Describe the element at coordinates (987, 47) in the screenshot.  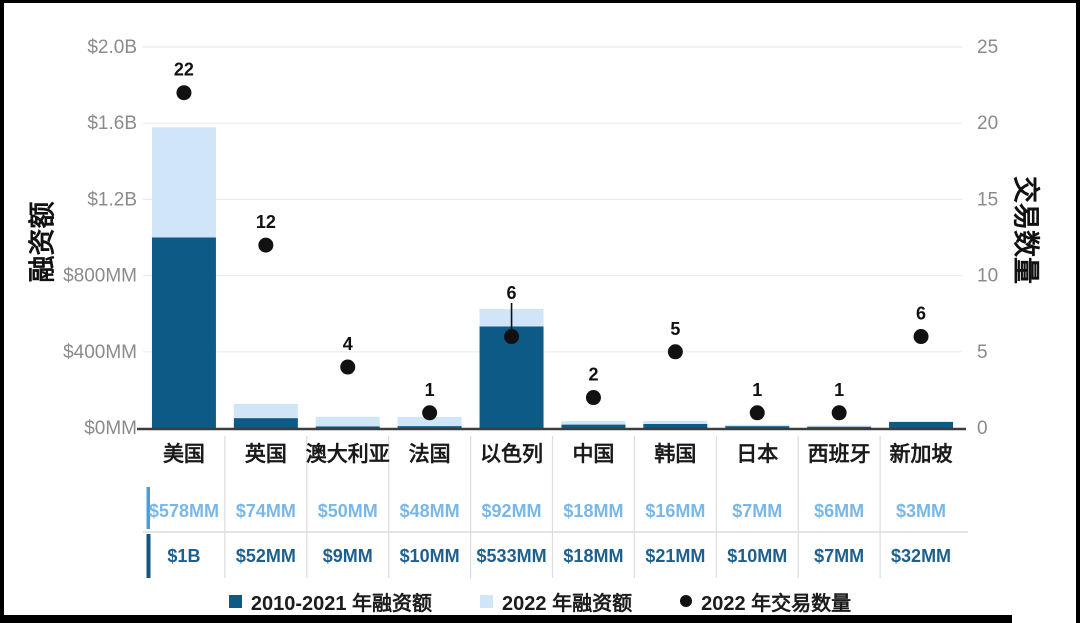
I see `right-axis-tick: 25` at that location.